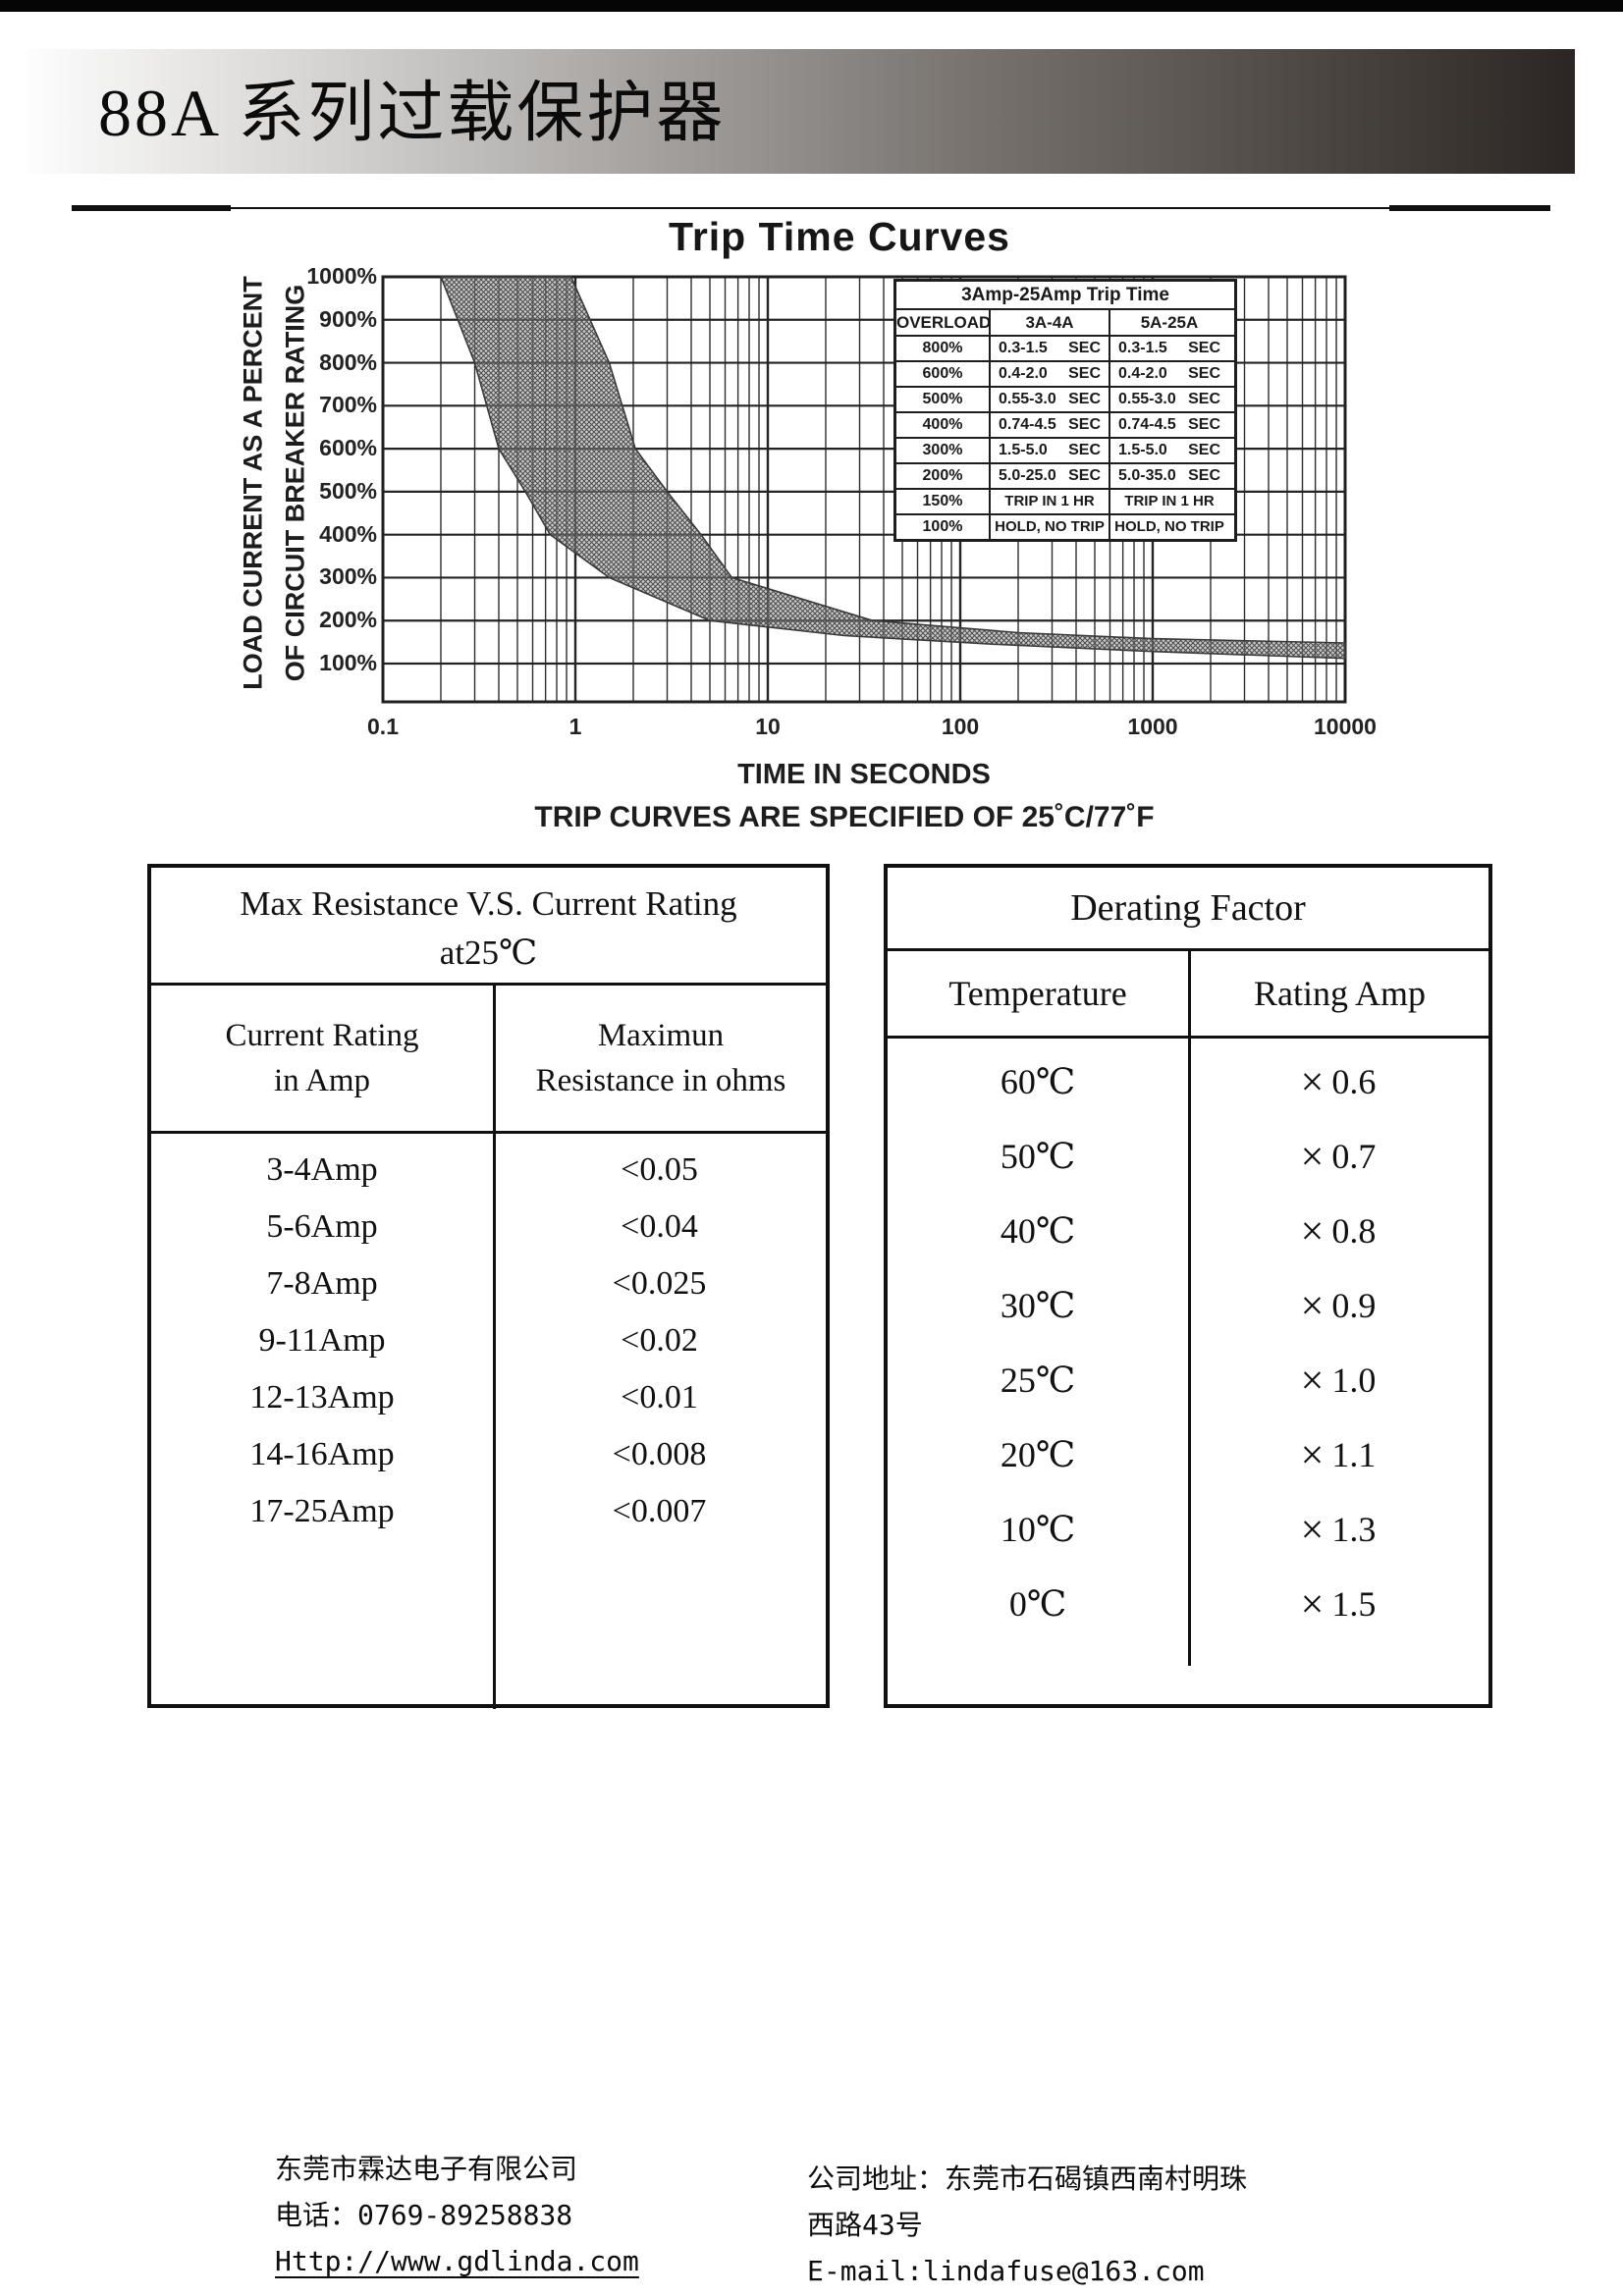 The image size is (1623, 2296). What do you see at coordinates (488, 953) in the screenshot?
I see `resistance-title-line2: at25℃` at bounding box center [488, 953].